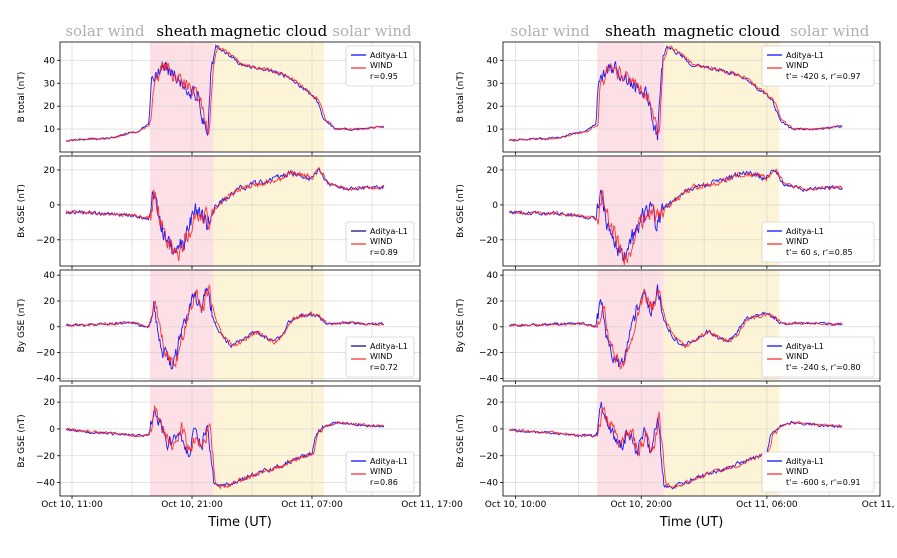 This screenshot has height=558, width=897. Describe the element at coordinates (384, 76) in the screenshot. I see `legend-stat: r=0.95` at that location.